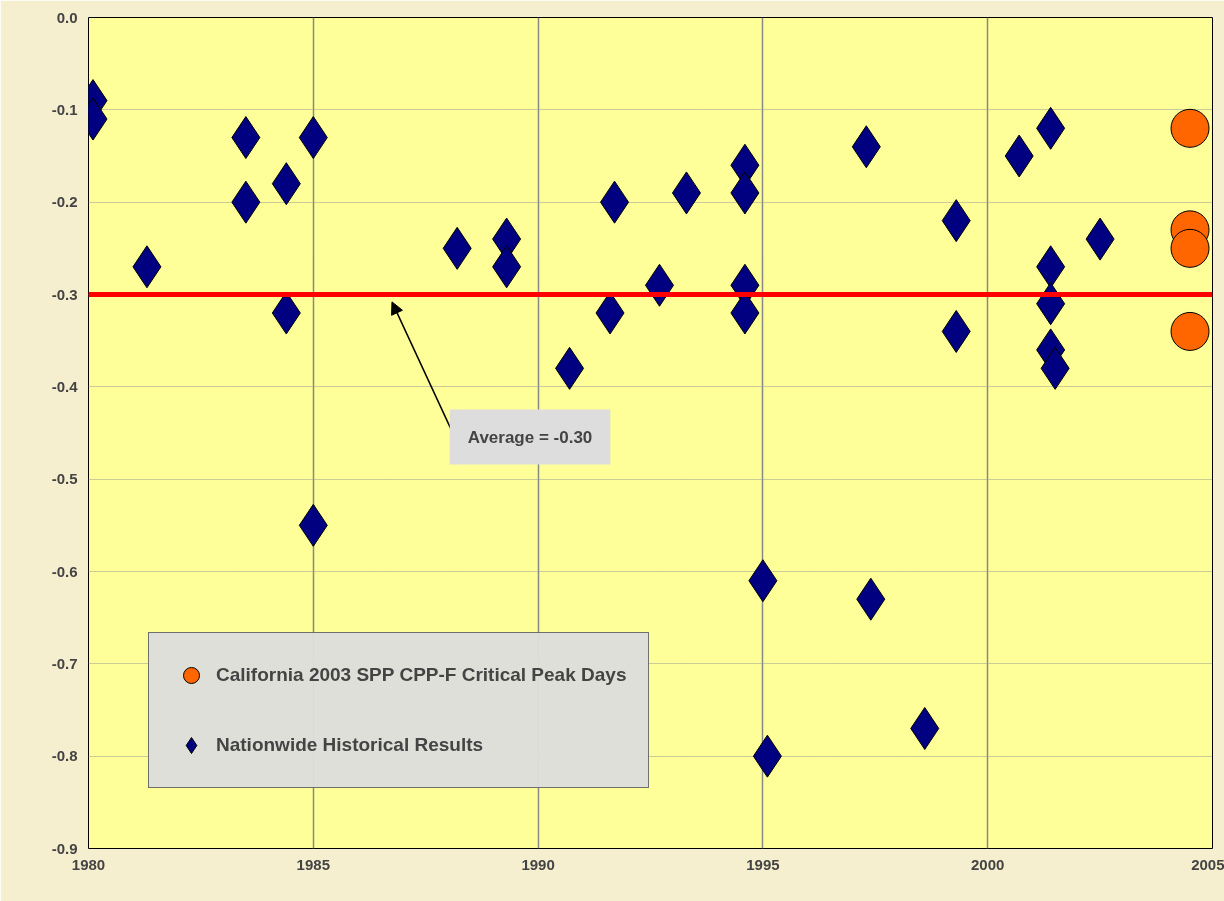  Describe the element at coordinates (64, 294) in the screenshot. I see `y-tick-label: -0.3` at that location.